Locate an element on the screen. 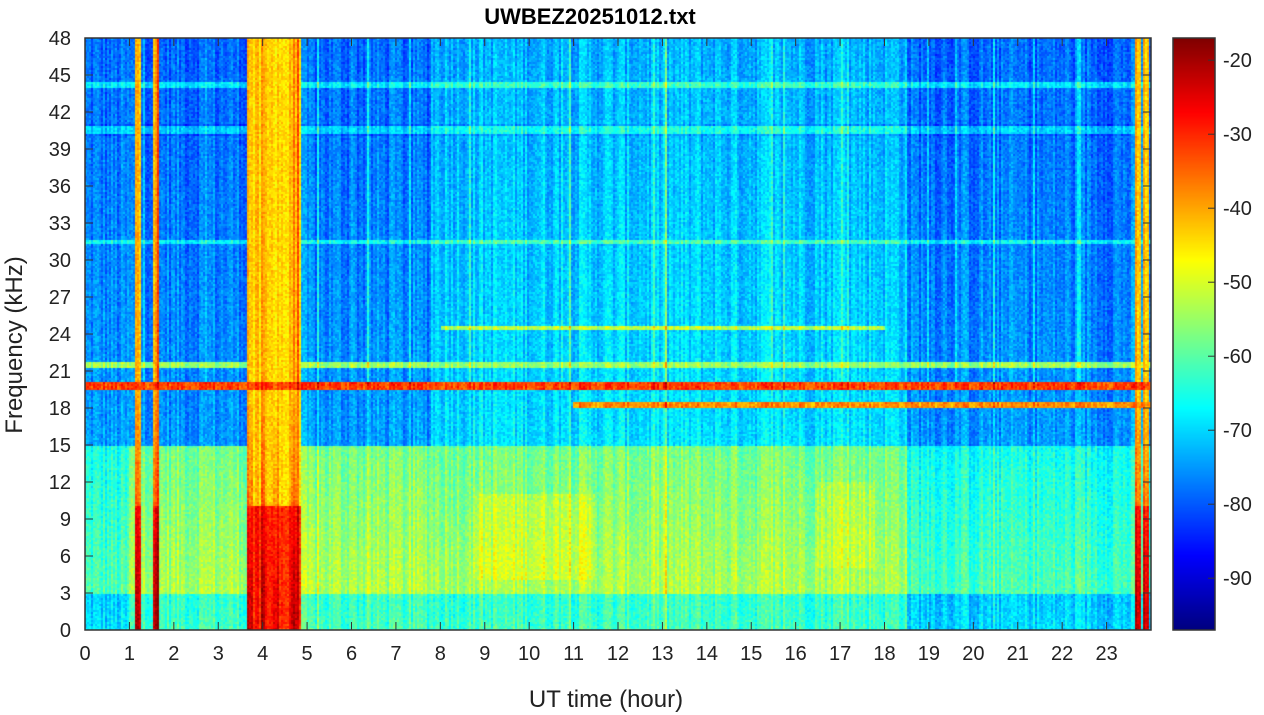 This screenshot has width=1264, height=715. y-tick-label: 39 is located at coordinates (60, 150).